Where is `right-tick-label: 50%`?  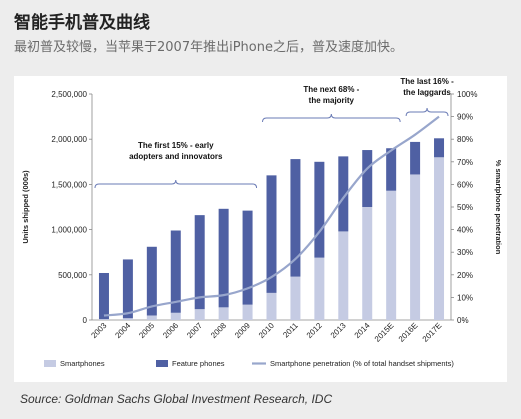
right-tick-label: 50% is located at coordinates (465, 207).